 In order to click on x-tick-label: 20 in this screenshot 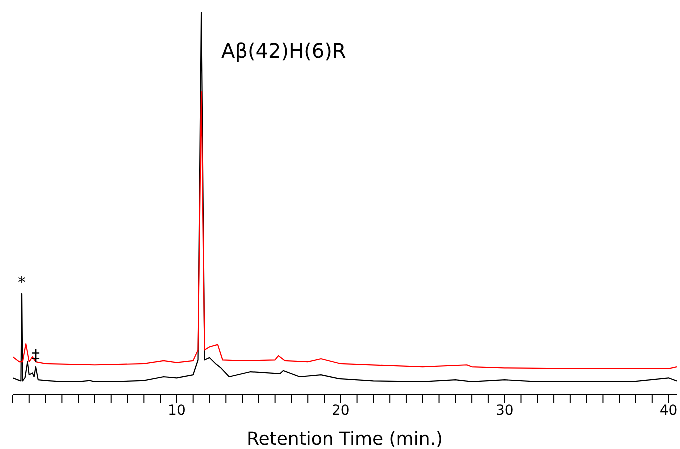, I will do `click(341, 410)`.